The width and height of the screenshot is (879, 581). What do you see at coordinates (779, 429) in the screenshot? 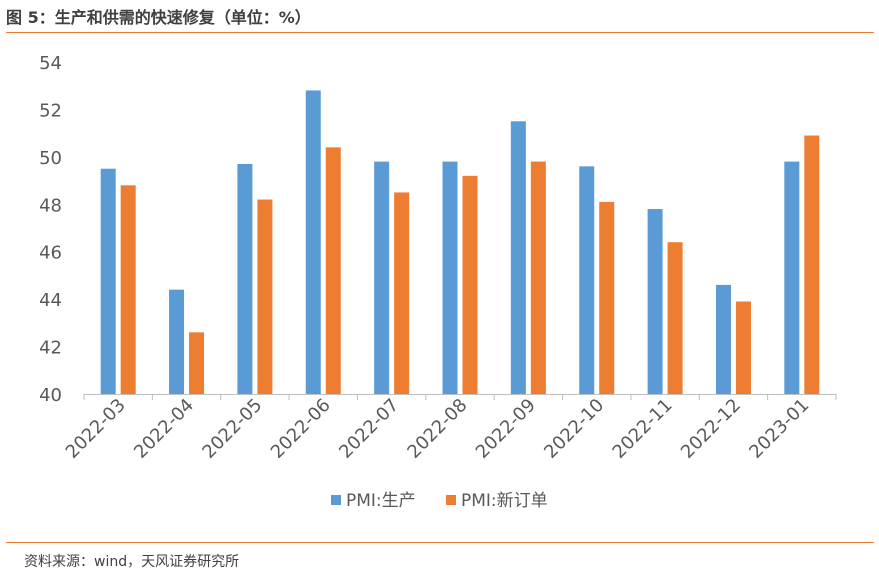
I see `x-tick-label: 2023-01` at bounding box center [779, 429].